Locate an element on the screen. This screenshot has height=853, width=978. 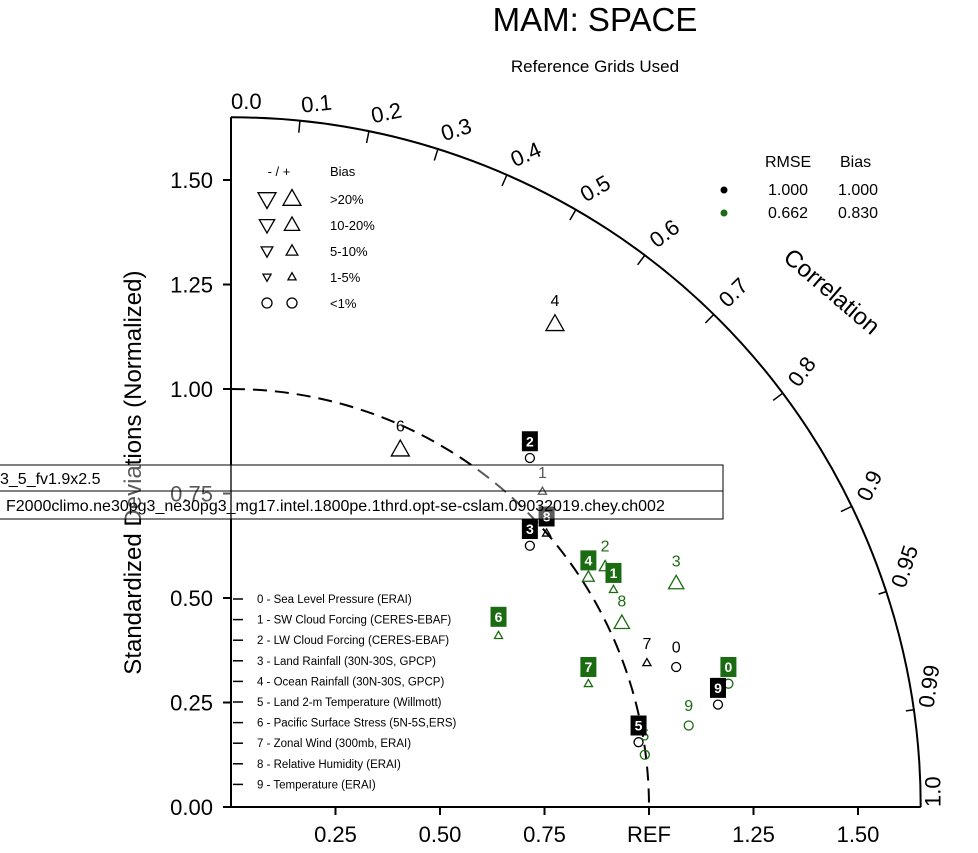
data-point-label: 9 is located at coordinates (688, 706).